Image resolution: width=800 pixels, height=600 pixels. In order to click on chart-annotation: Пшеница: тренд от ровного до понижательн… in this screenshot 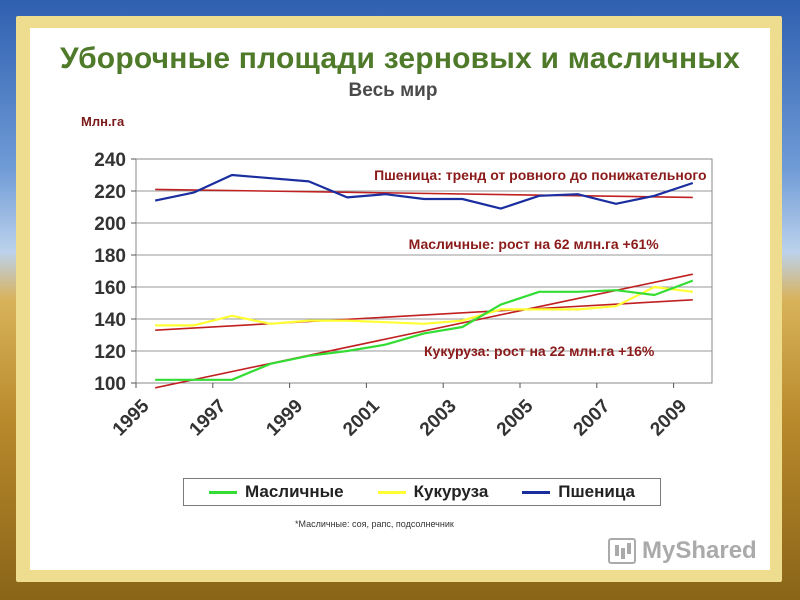, I will do `click(540, 175)`.